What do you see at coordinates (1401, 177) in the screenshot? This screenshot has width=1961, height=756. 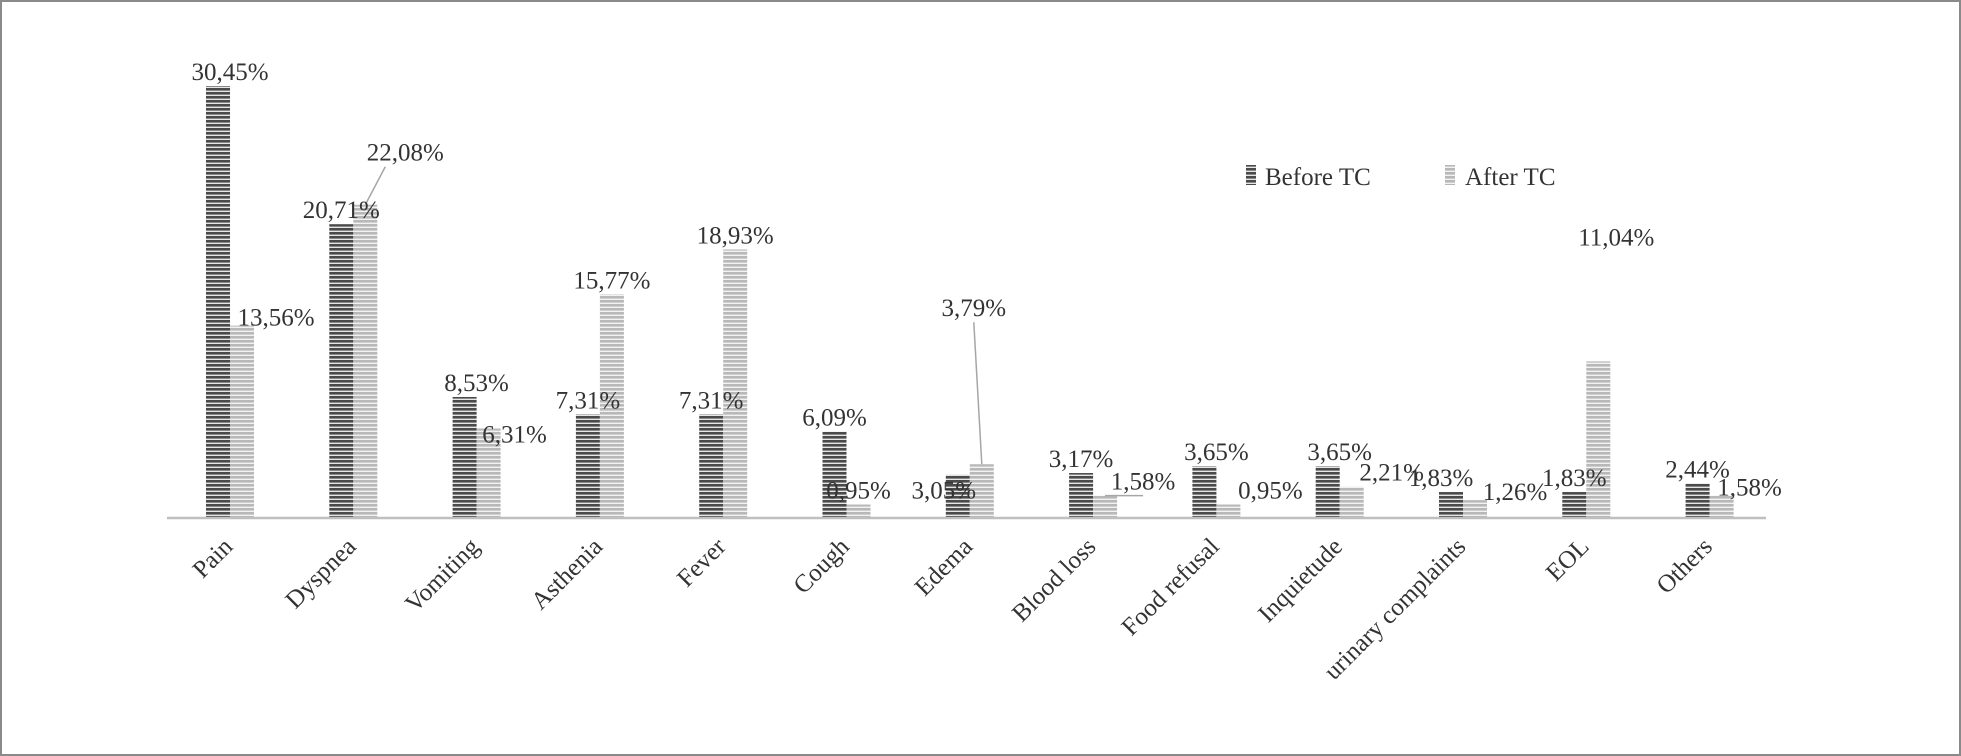 I see `legend: Before TC After TC` at bounding box center [1401, 177].